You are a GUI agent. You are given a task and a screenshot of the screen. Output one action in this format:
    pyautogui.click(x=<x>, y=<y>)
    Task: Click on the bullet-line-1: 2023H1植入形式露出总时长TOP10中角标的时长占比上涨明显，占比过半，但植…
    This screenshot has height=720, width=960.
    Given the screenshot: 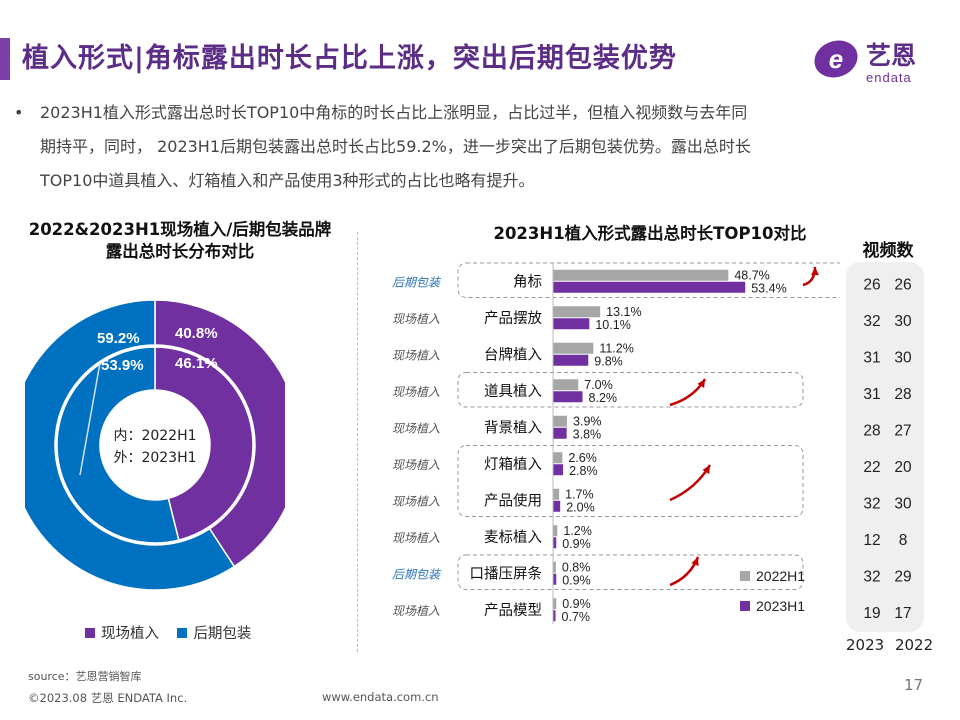 What is the action you would take?
    pyautogui.click(x=394, y=112)
    